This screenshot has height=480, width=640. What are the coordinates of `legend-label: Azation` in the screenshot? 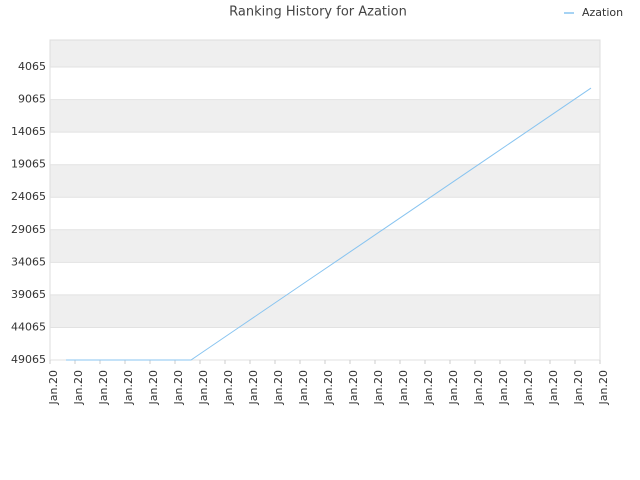 It's located at (602, 12).